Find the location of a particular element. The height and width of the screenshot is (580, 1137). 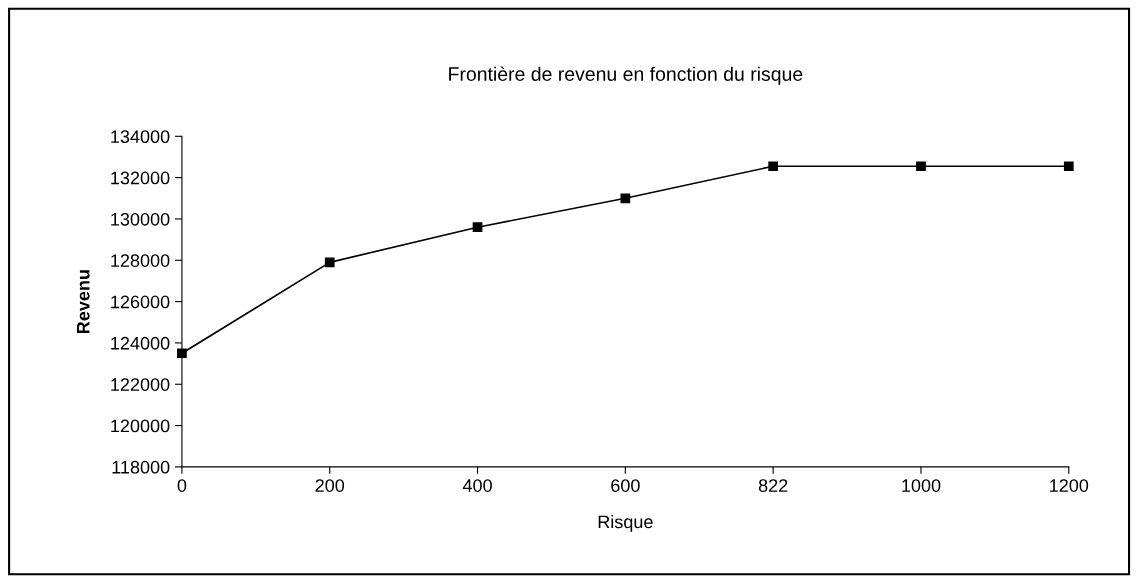

x-tick-label: 1200 is located at coordinates (1069, 485).